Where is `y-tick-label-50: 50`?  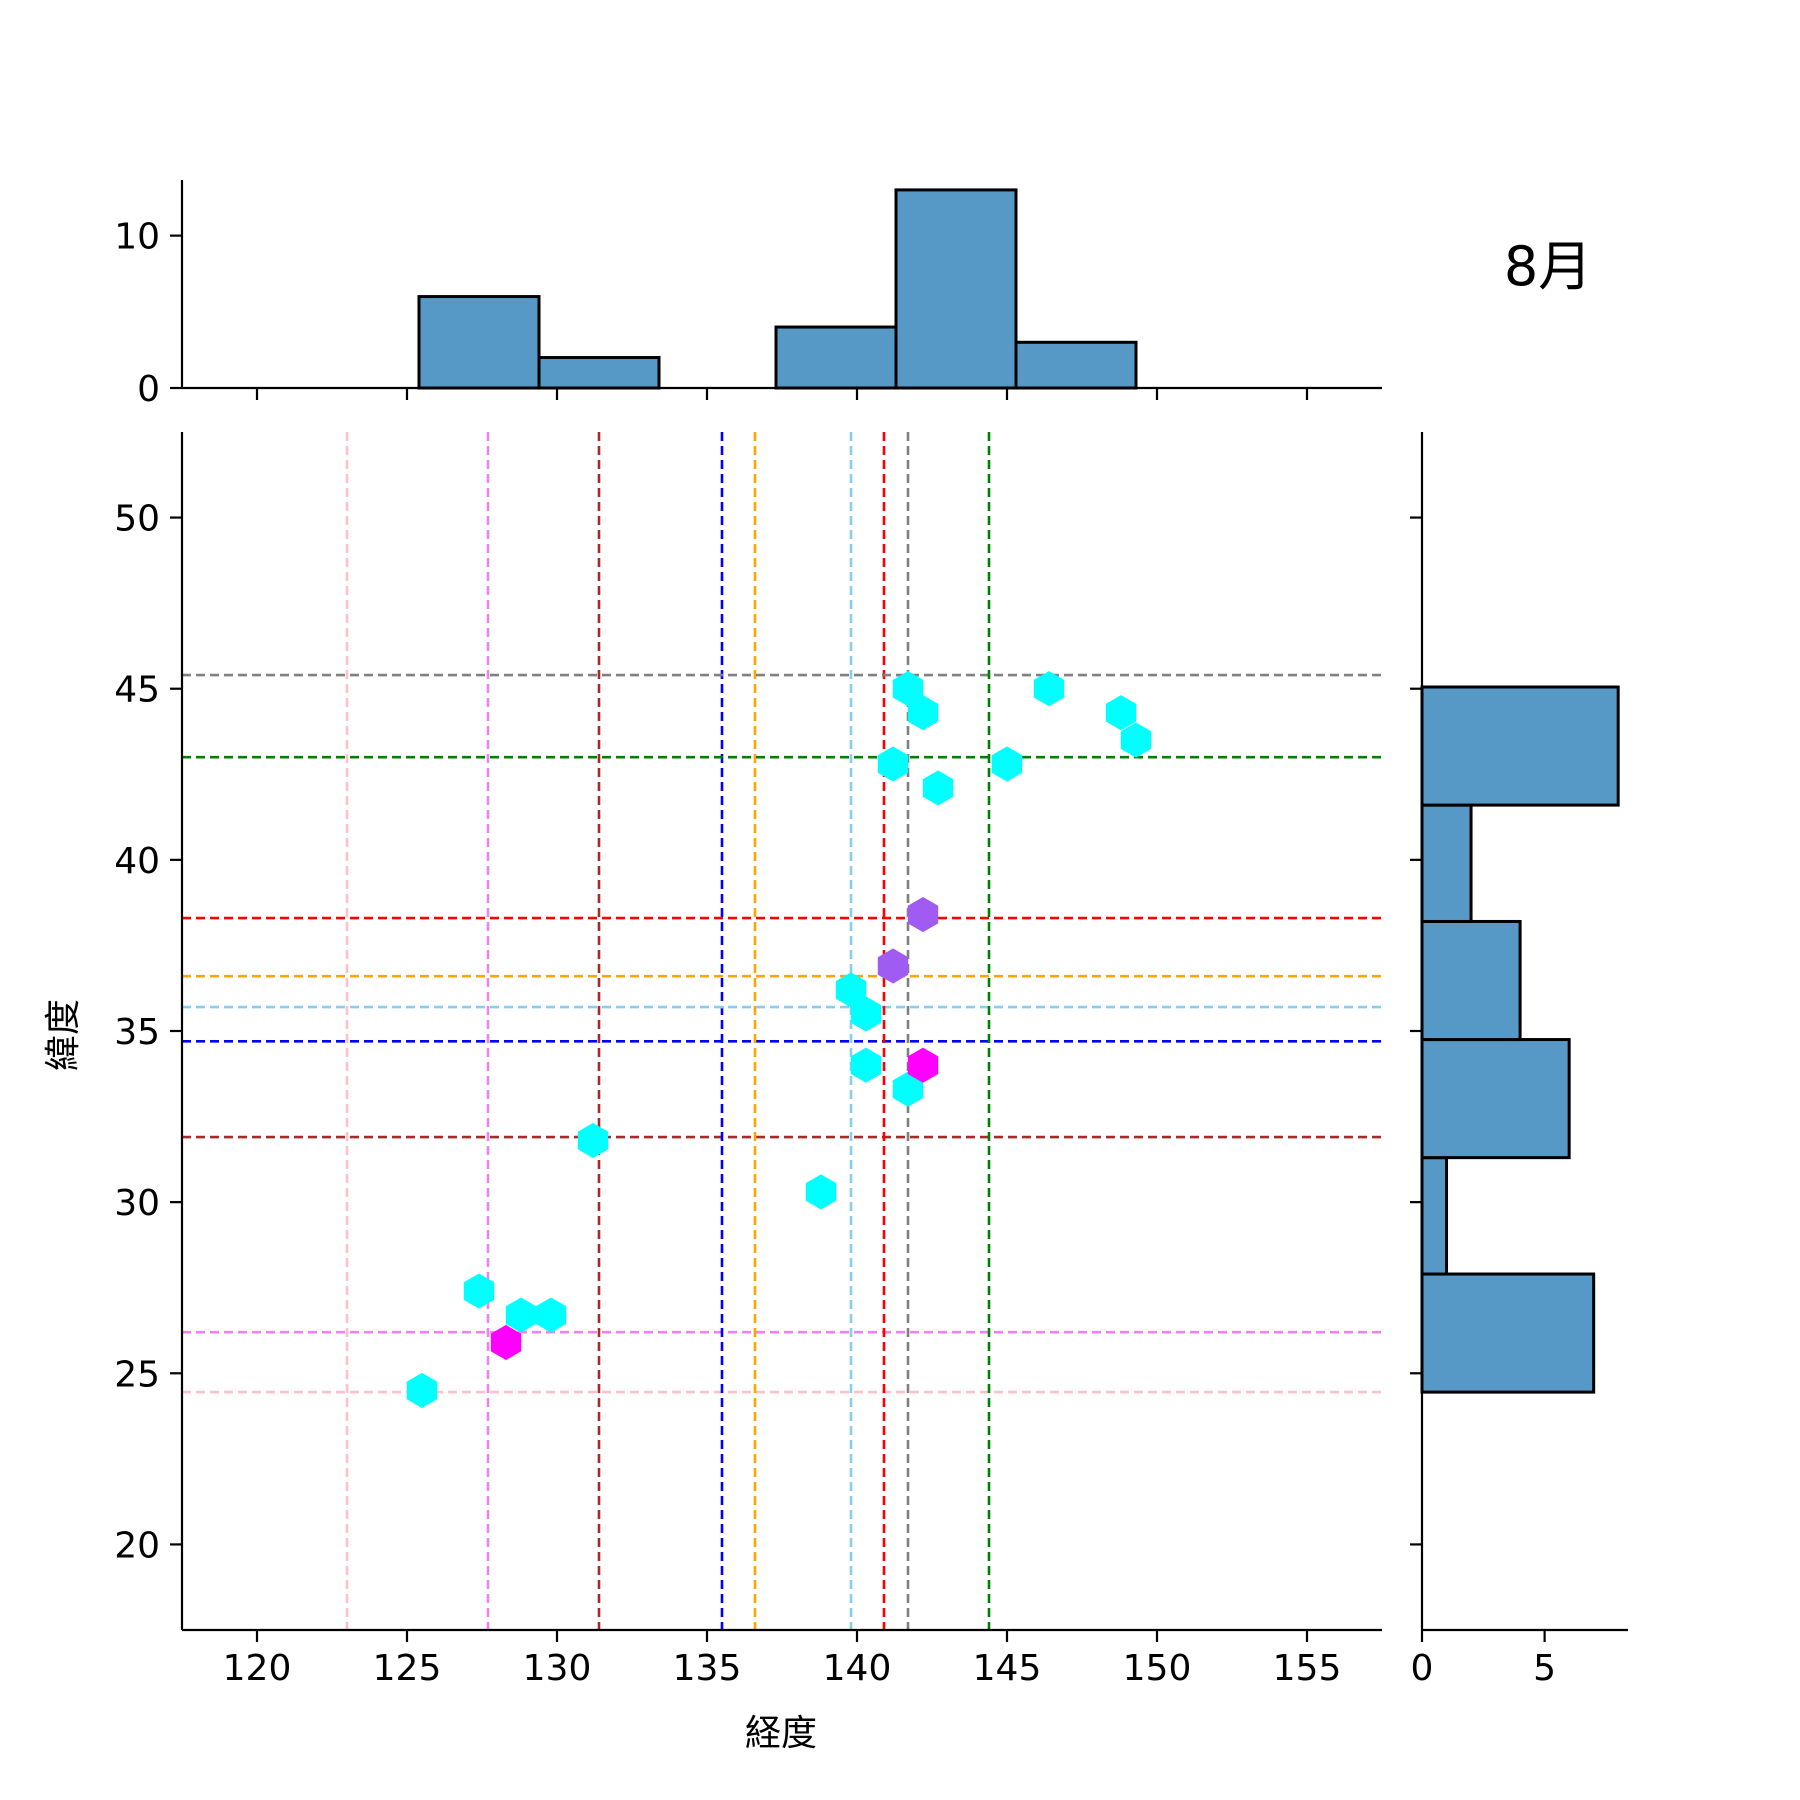
y-tick-label-50: 50 is located at coordinates (137, 519).